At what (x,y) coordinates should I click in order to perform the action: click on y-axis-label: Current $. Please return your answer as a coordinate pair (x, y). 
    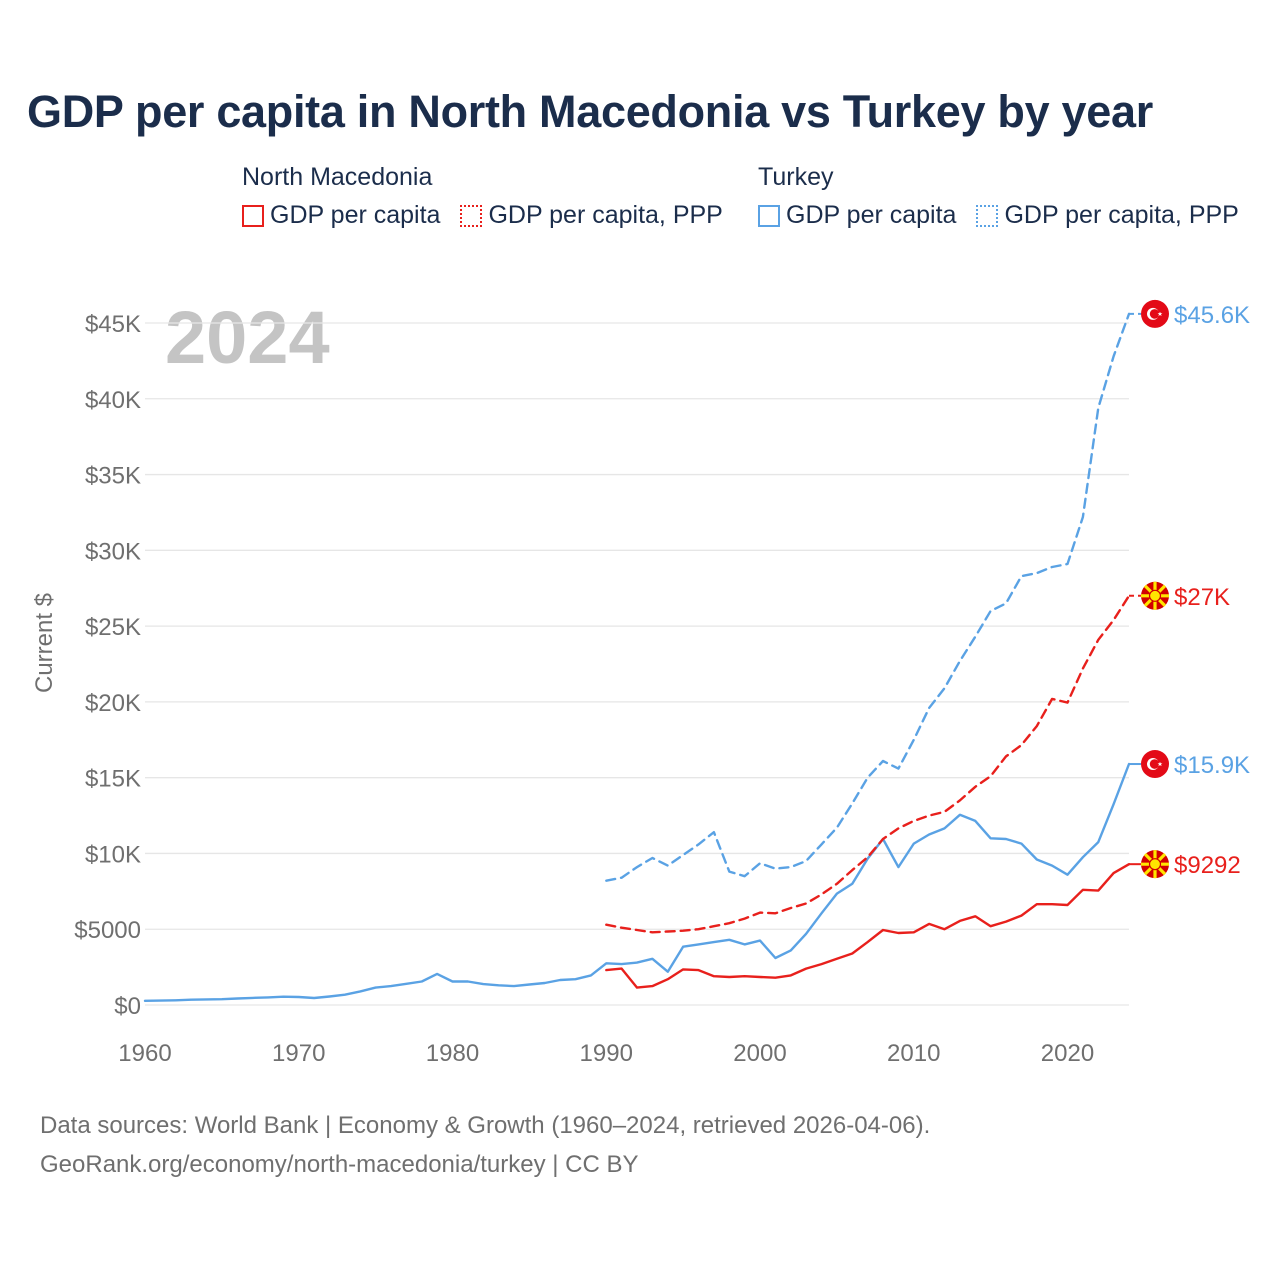
    Looking at the image, I should click on (44, 643).